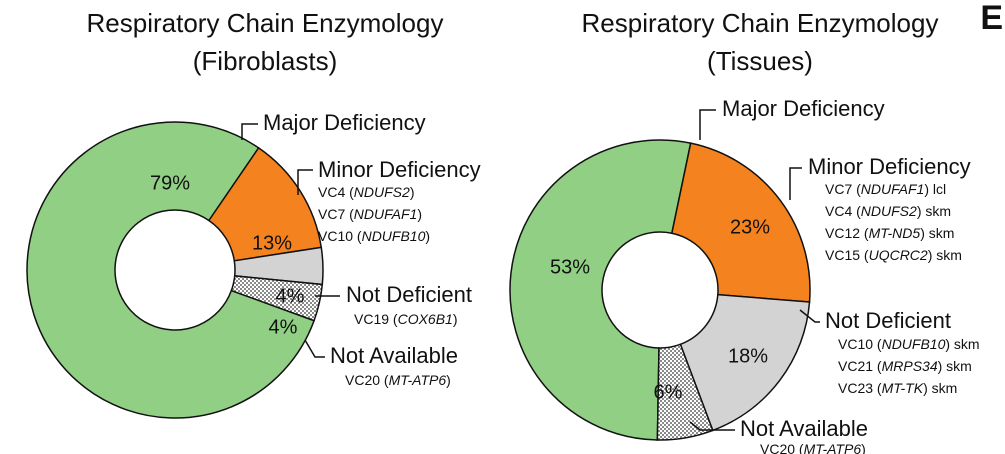  I want to click on value-label: 53%, so click(570, 267).